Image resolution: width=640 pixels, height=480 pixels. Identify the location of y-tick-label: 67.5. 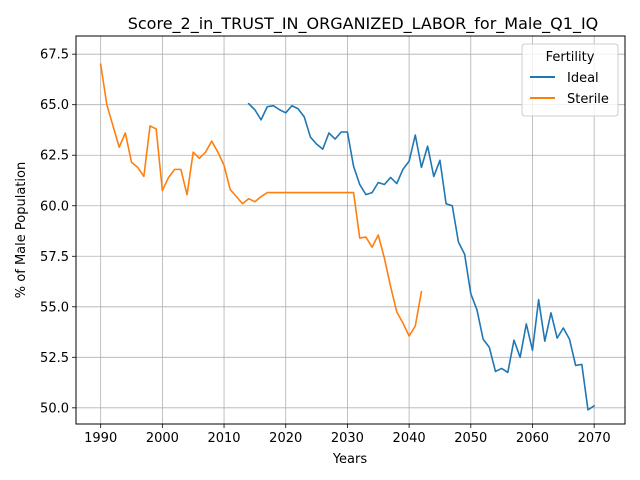
(54, 55).